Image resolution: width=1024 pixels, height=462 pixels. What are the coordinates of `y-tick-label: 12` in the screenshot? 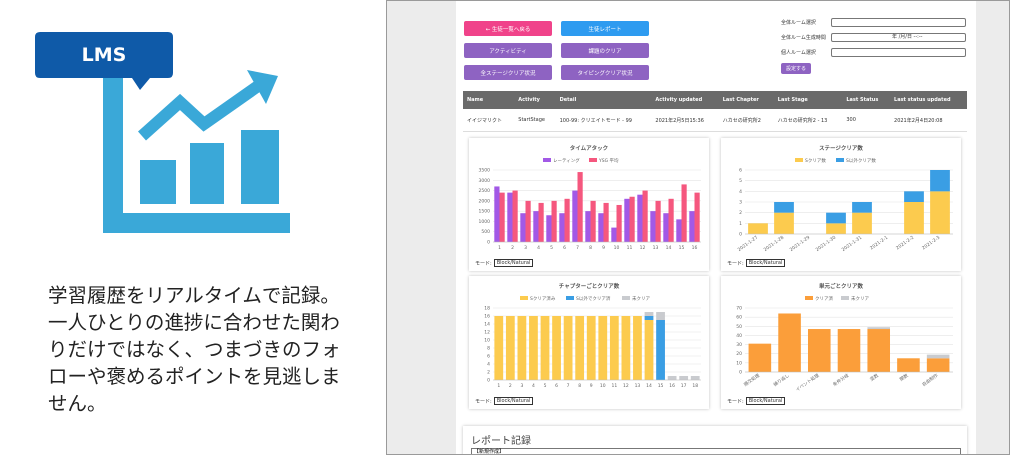 It's located at (487, 333).